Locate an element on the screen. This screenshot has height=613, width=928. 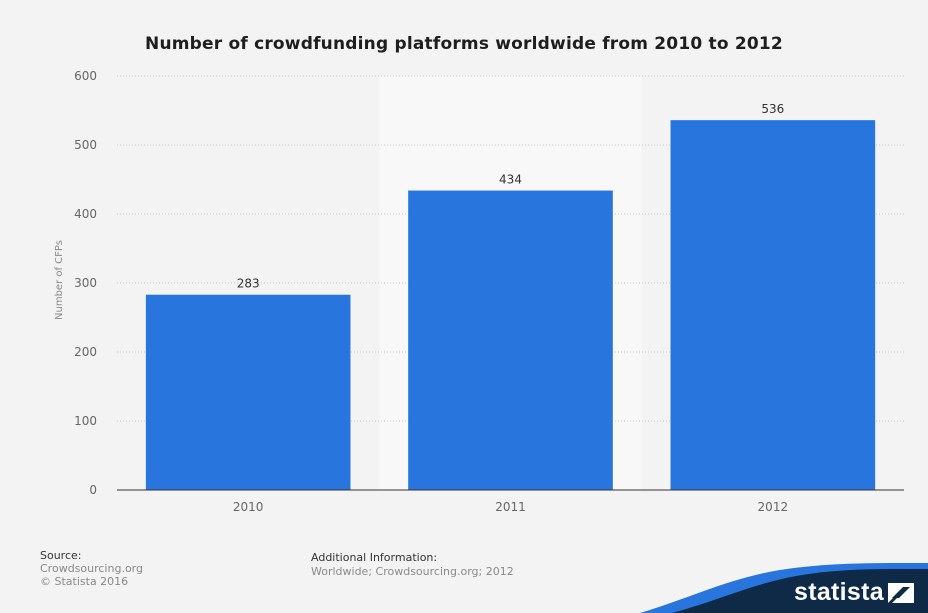
x-tick-label-2010: 2010 is located at coordinates (248, 507).